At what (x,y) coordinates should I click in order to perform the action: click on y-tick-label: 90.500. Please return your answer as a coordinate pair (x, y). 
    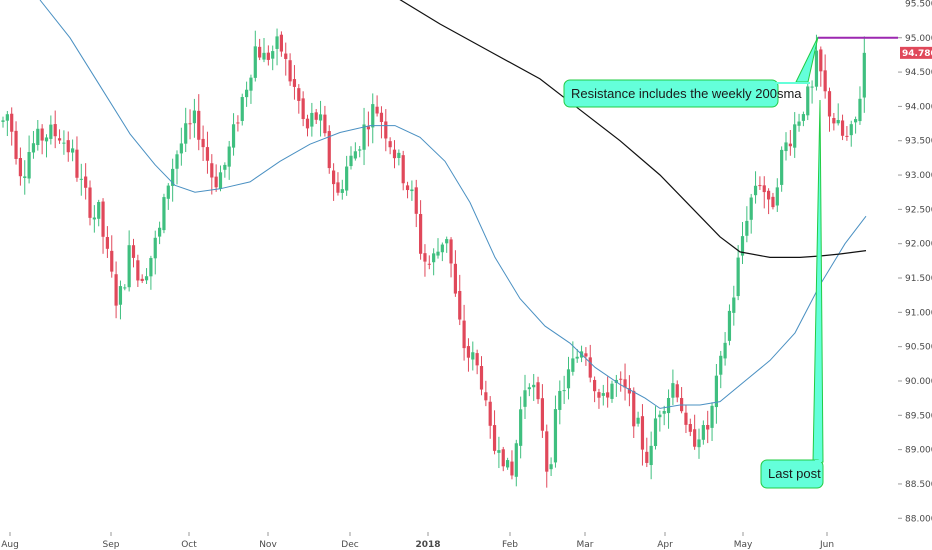
    Looking at the image, I should click on (918, 348).